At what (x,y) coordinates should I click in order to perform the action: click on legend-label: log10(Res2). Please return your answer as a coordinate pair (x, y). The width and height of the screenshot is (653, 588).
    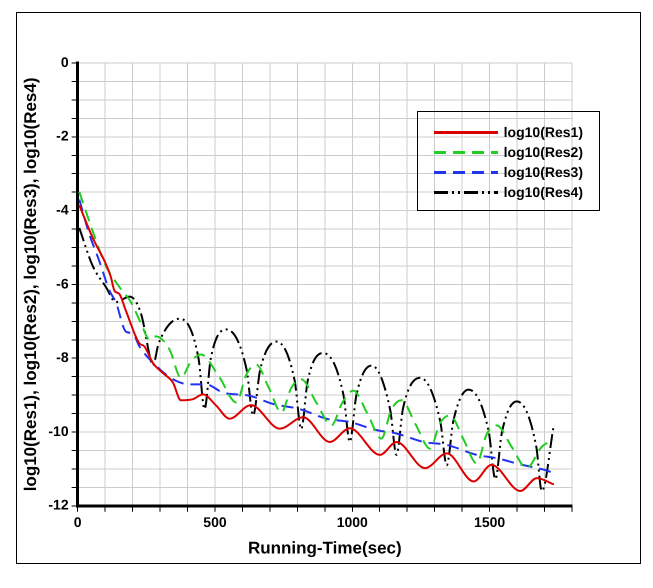
    Looking at the image, I should click on (543, 152).